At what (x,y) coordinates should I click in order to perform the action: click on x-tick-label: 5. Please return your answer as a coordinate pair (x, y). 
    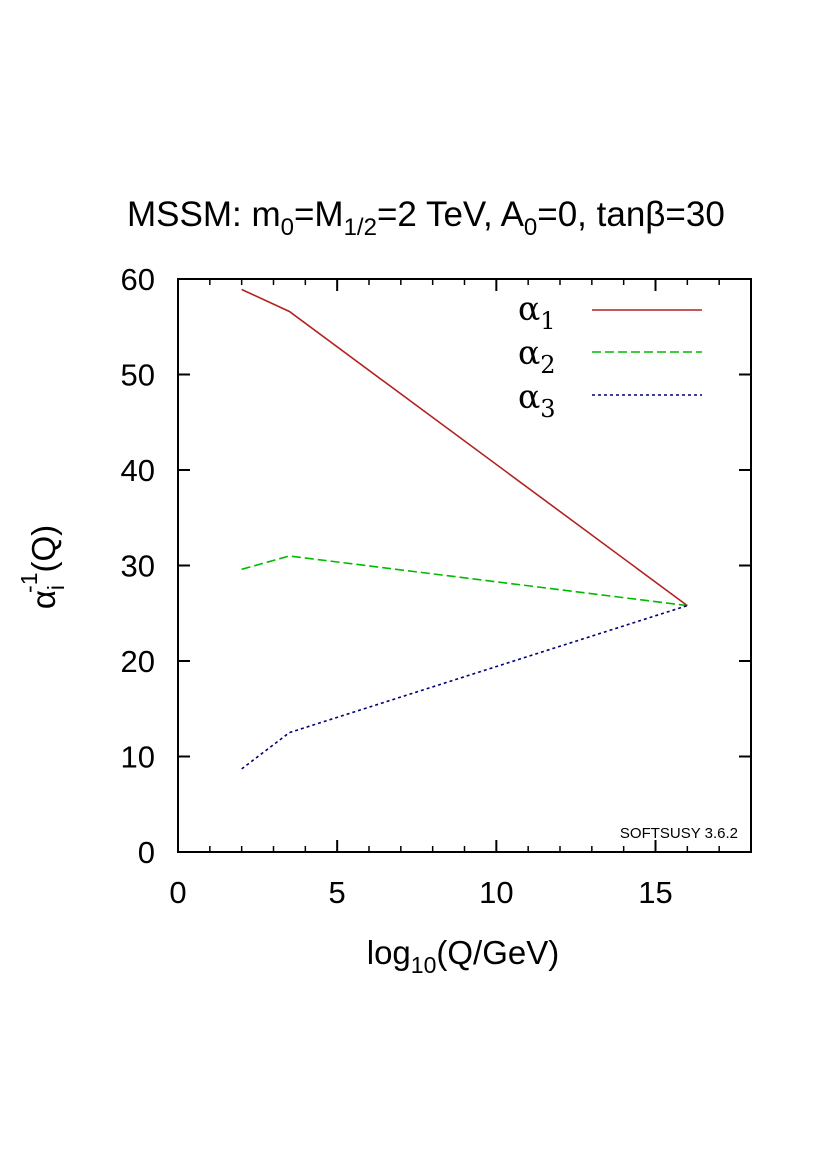
    Looking at the image, I should click on (337, 892).